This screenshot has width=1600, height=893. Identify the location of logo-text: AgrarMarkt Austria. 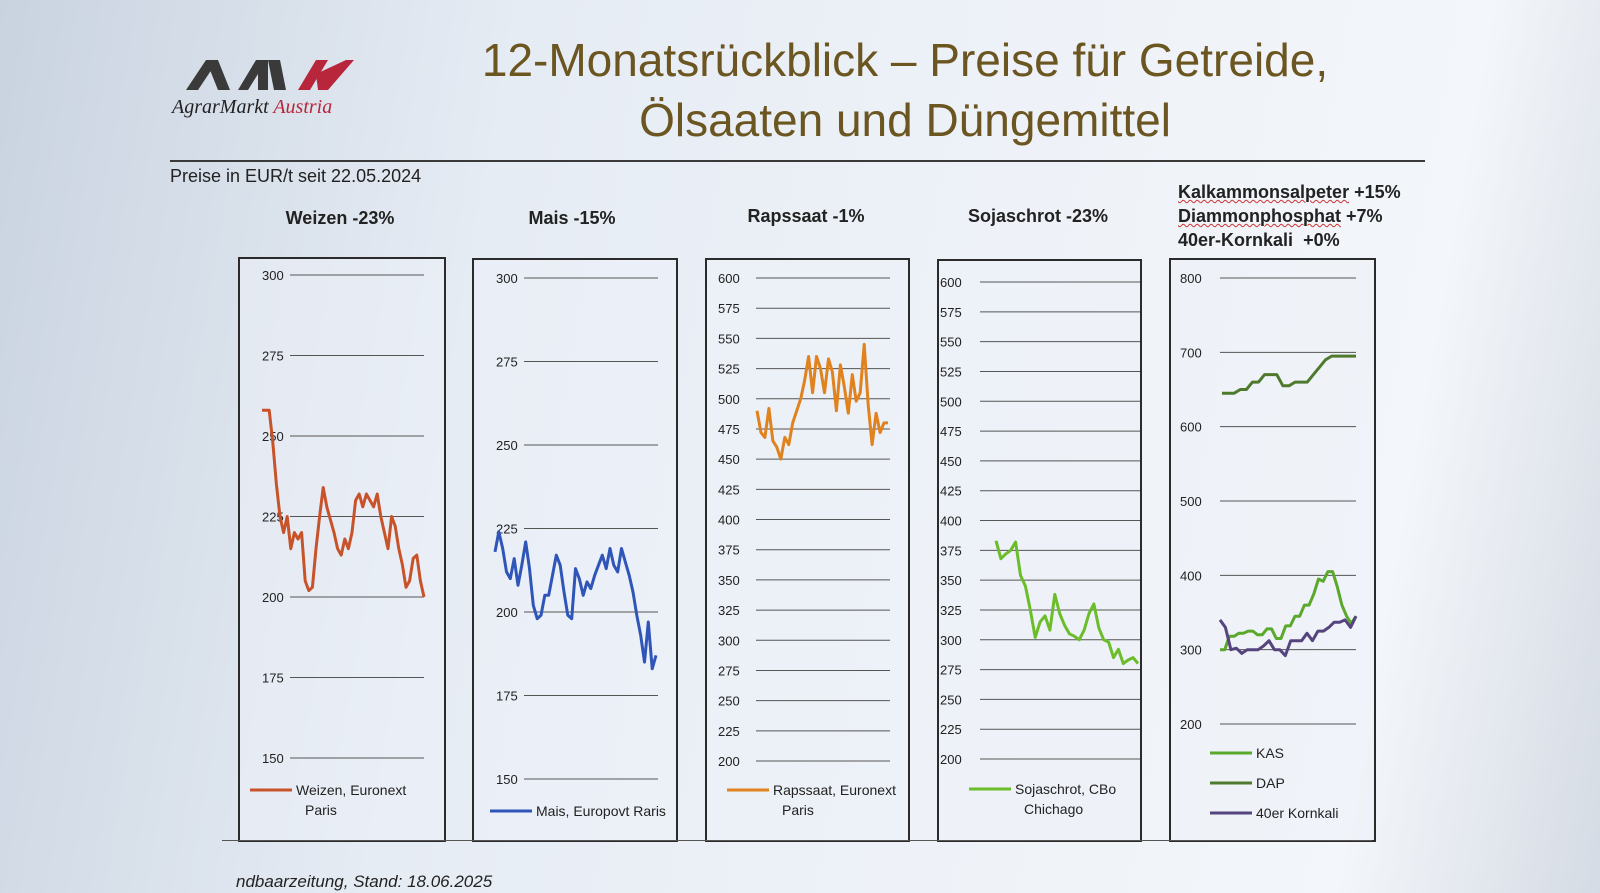
(252, 107).